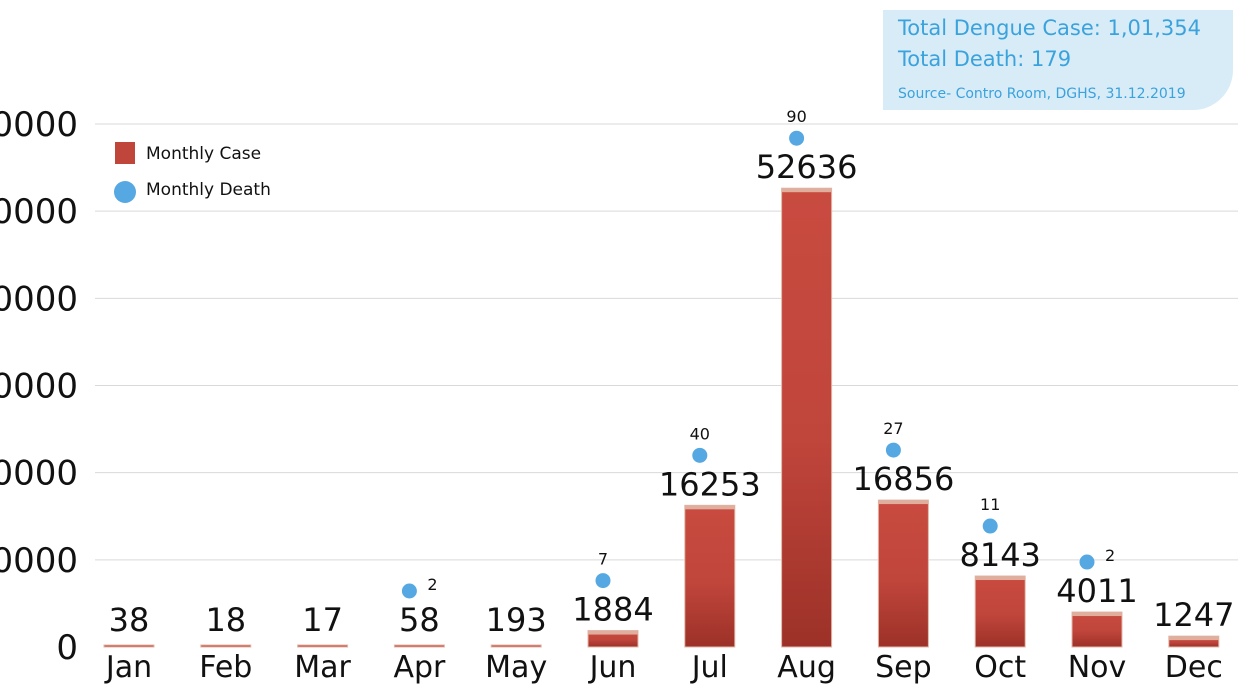  What do you see at coordinates (419, 646) in the screenshot?
I see `bar-apr` at bounding box center [419, 646].